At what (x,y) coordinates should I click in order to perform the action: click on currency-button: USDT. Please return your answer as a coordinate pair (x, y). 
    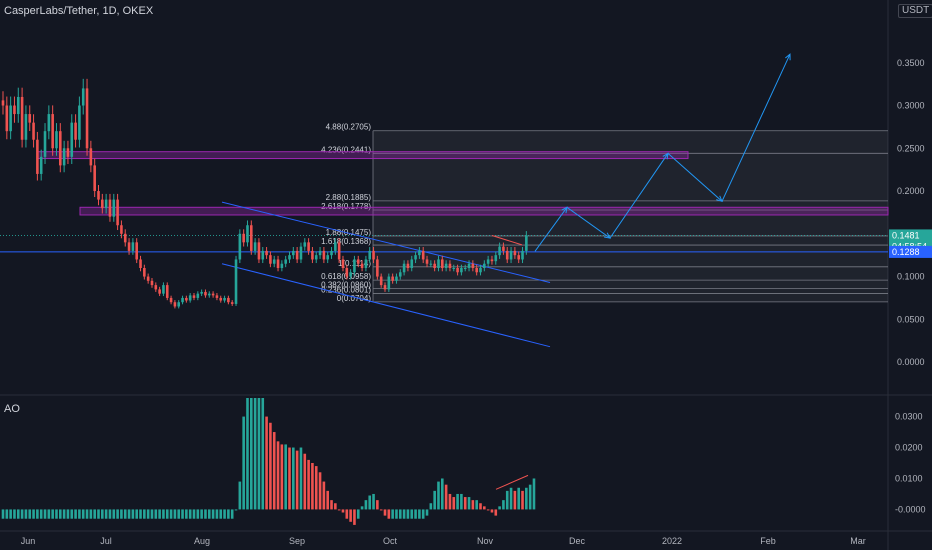
    Looking at the image, I should click on (915, 11).